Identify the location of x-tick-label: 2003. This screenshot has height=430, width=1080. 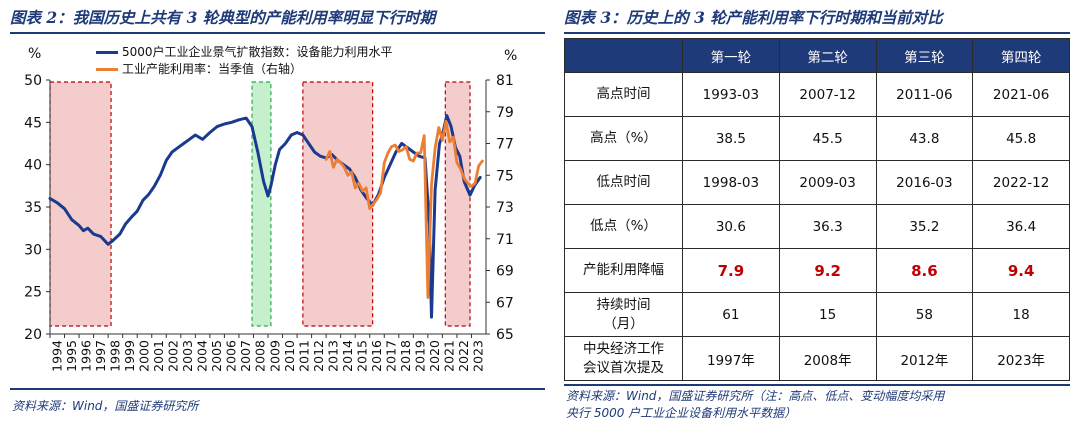
(187, 356).